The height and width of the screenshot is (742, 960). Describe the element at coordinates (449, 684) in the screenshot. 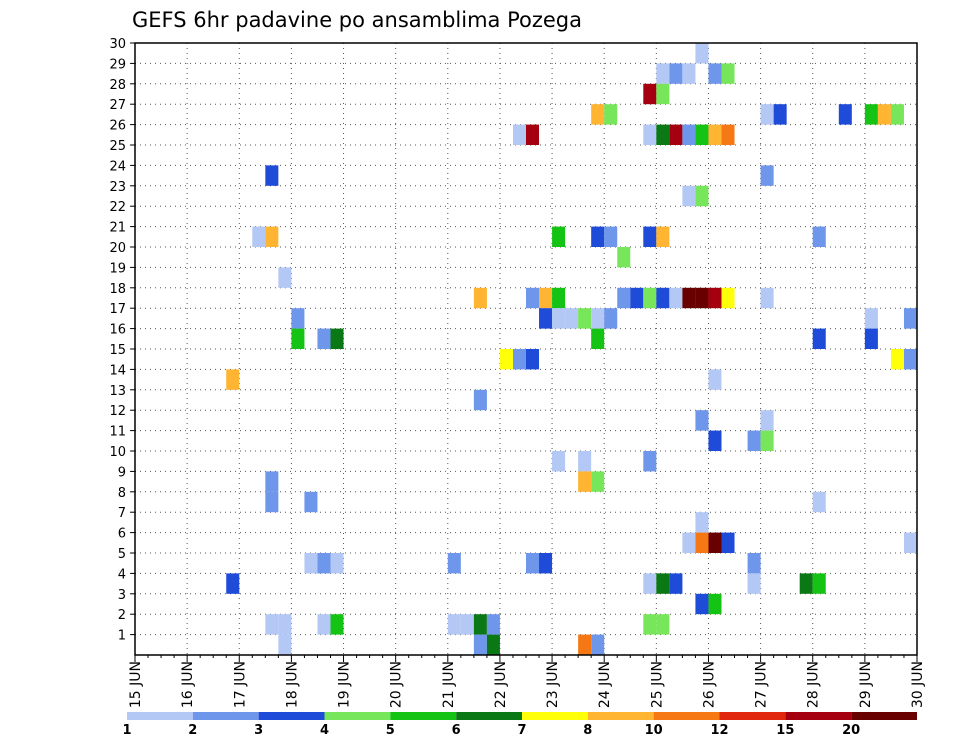

I see `x-tick-label: 21 JUN` at that location.